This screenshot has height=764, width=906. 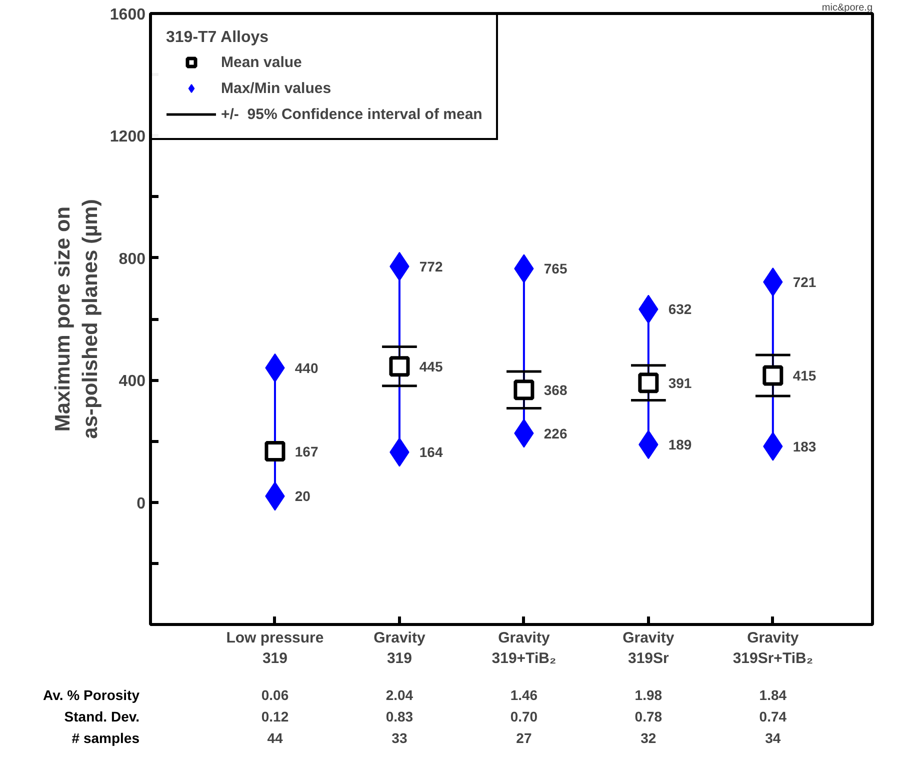 What do you see at coordinates (261, 62) in the screenshot?
I see `legend-label: Mean value` at bounding box center [261, 62].